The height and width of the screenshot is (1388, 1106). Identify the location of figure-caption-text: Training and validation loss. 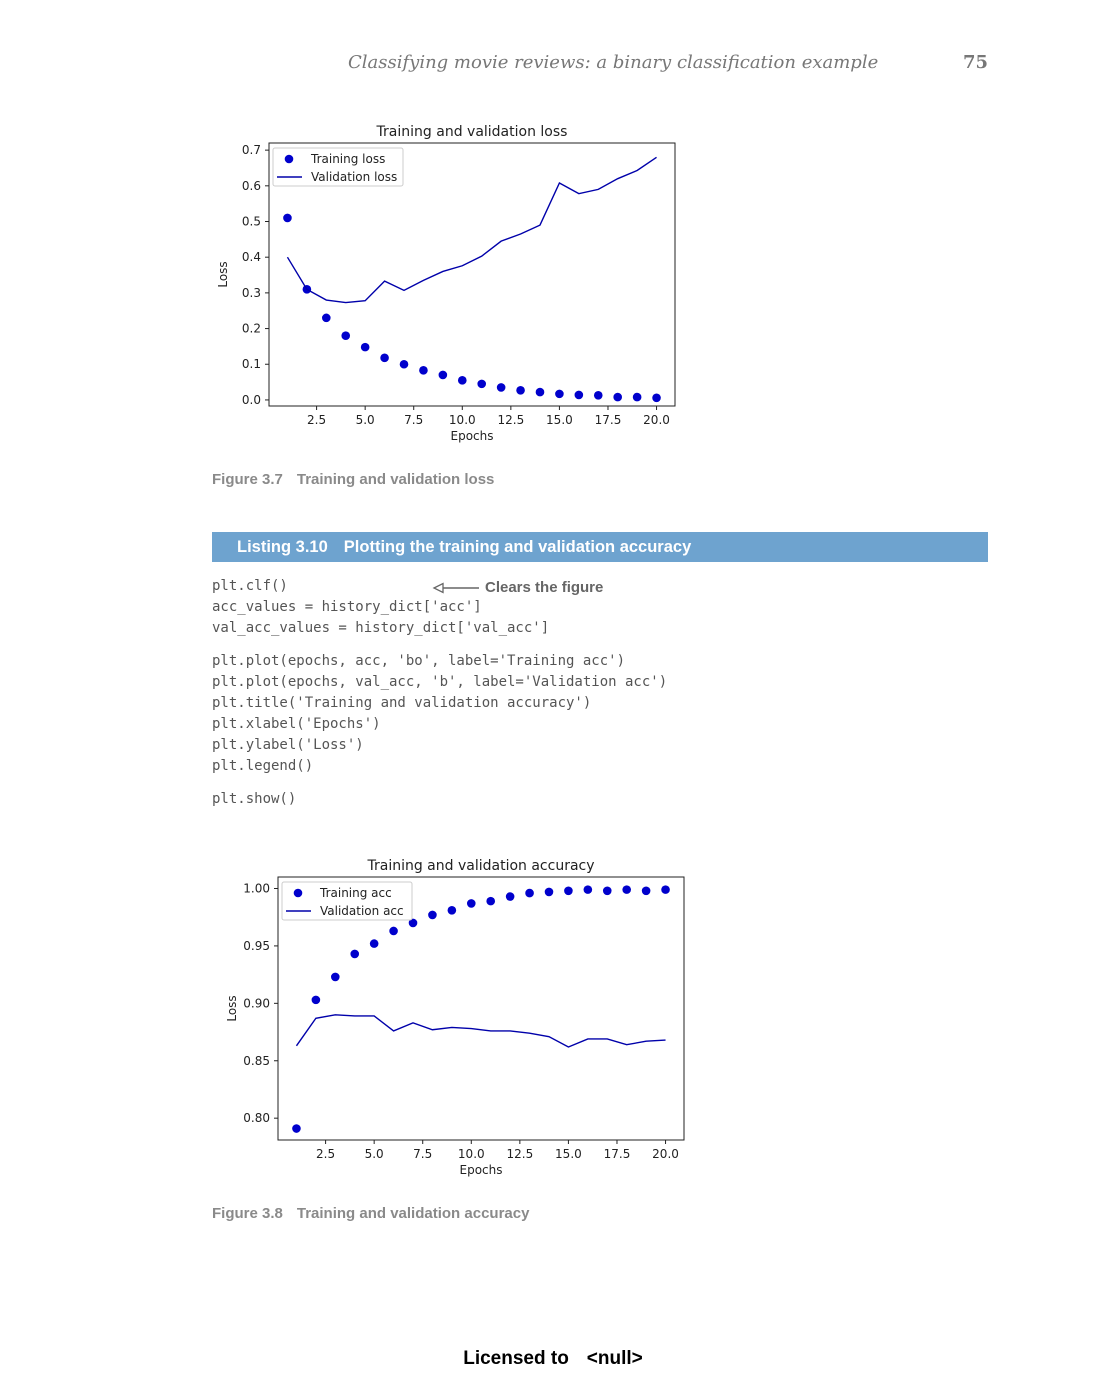
(395, 479).